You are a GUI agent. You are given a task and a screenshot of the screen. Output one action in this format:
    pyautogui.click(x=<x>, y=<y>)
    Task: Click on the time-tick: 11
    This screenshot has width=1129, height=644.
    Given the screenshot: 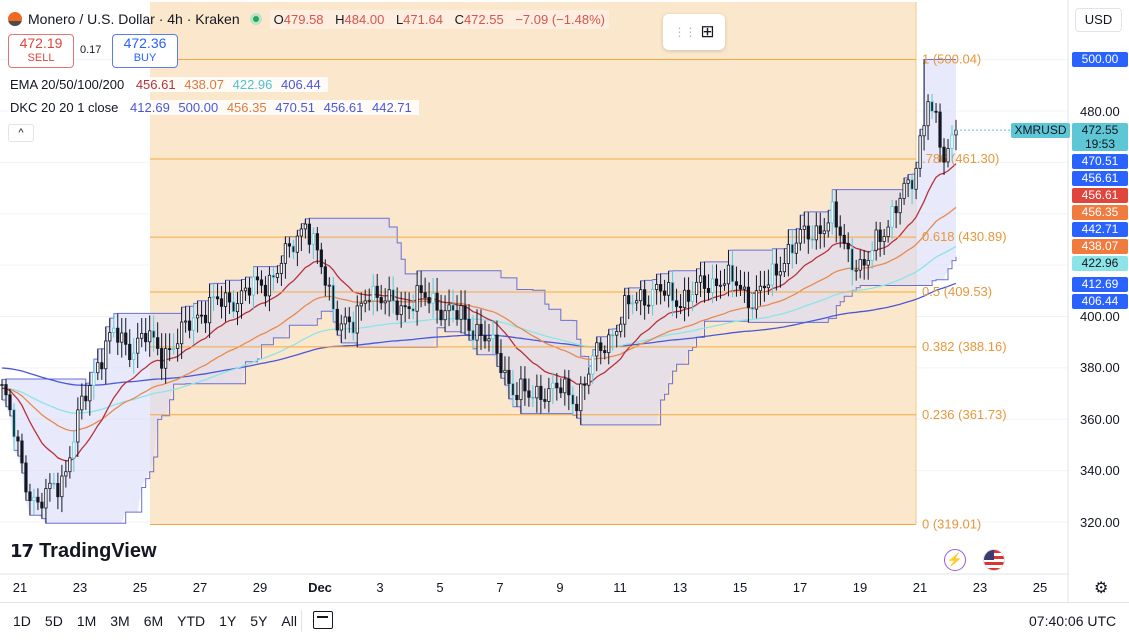 What is the action you would take?
    pyautogui.click(x=620, y=587)
    